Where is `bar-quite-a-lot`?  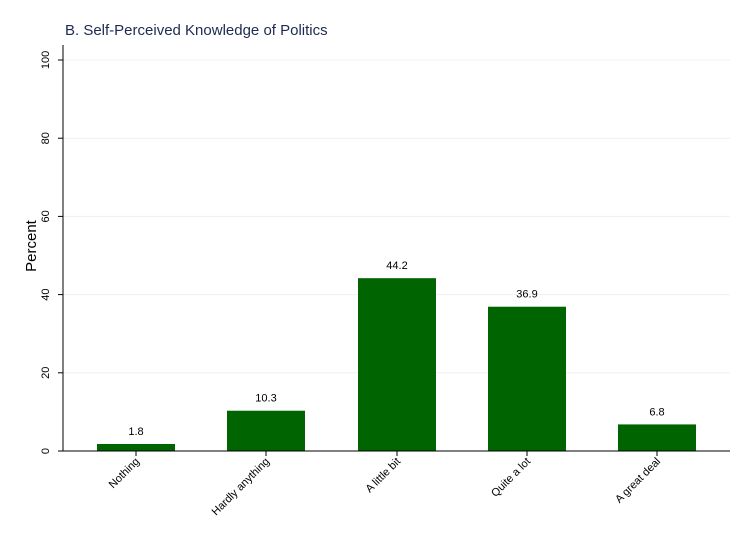
bar-quite-a-lot is located at coordinates (527, 378).